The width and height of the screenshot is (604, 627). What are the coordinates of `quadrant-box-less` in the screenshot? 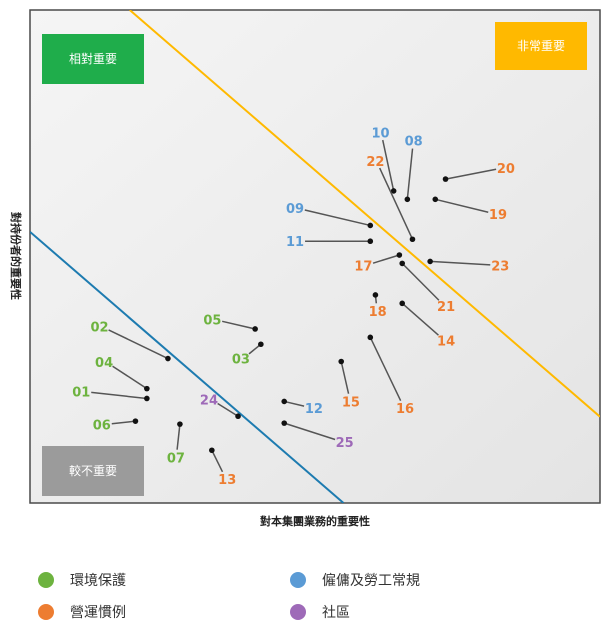 It's located at (93, 471).